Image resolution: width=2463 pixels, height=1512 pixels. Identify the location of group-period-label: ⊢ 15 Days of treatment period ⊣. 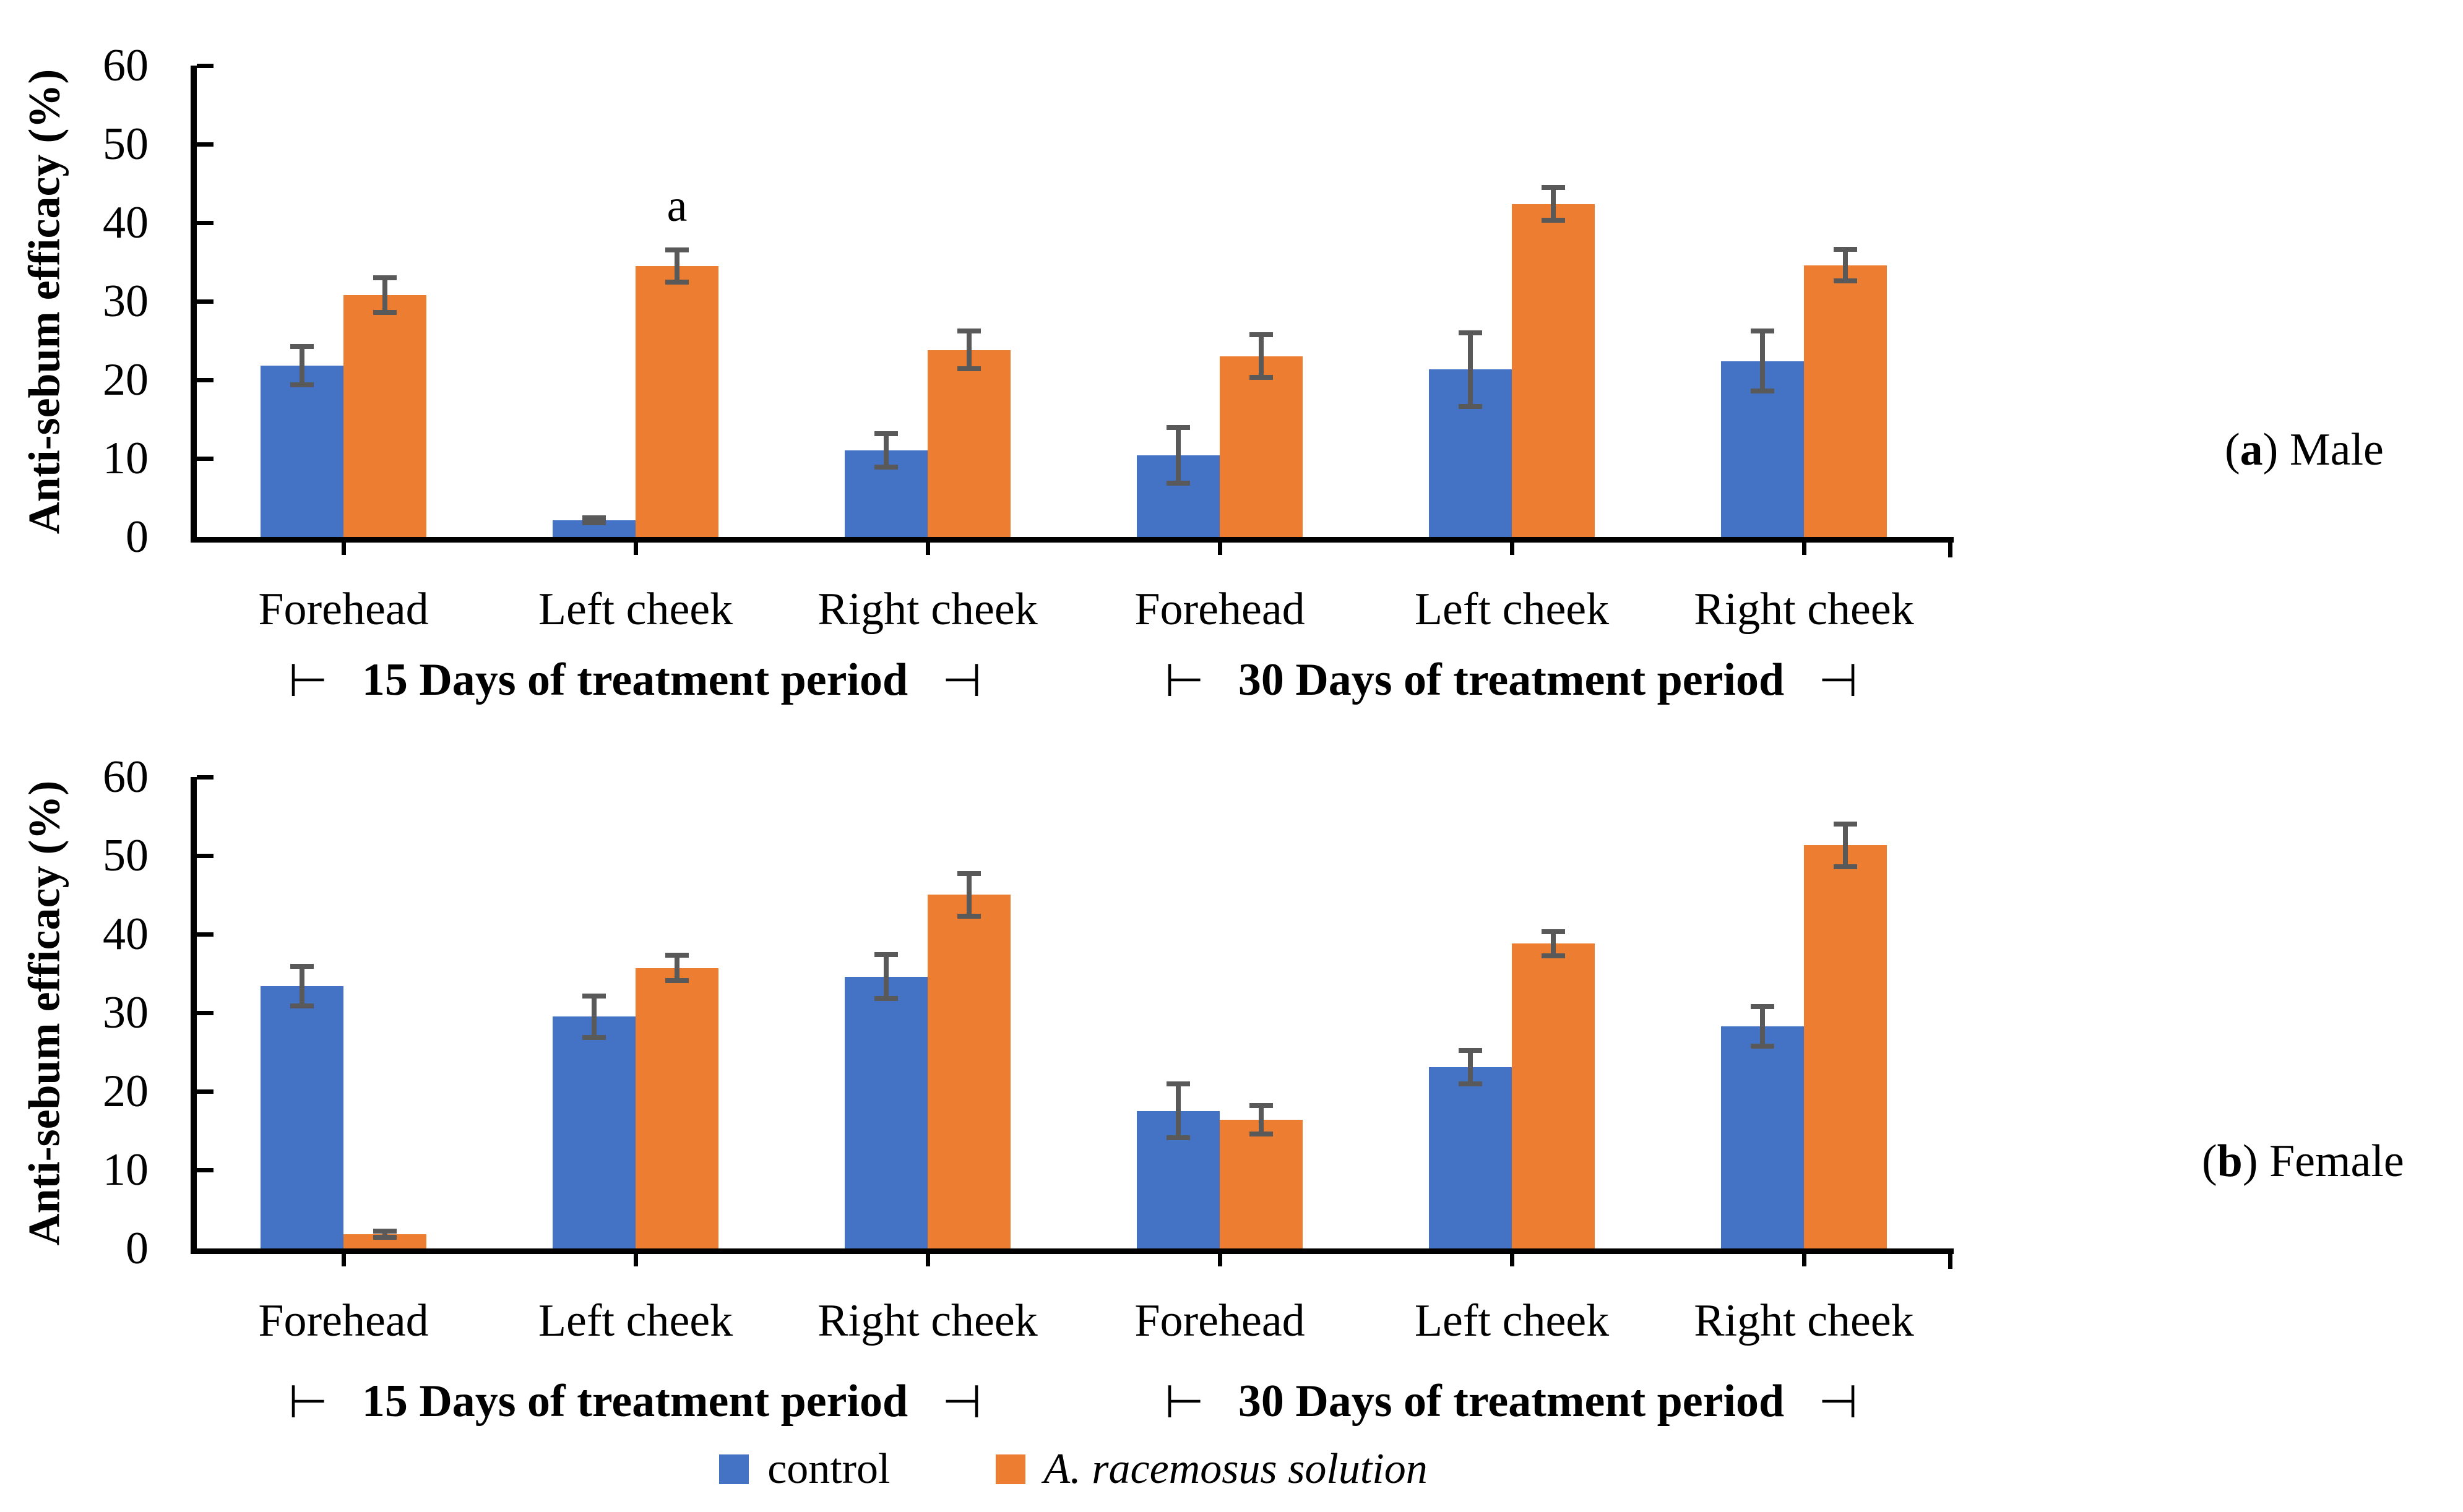
(635, 1401).